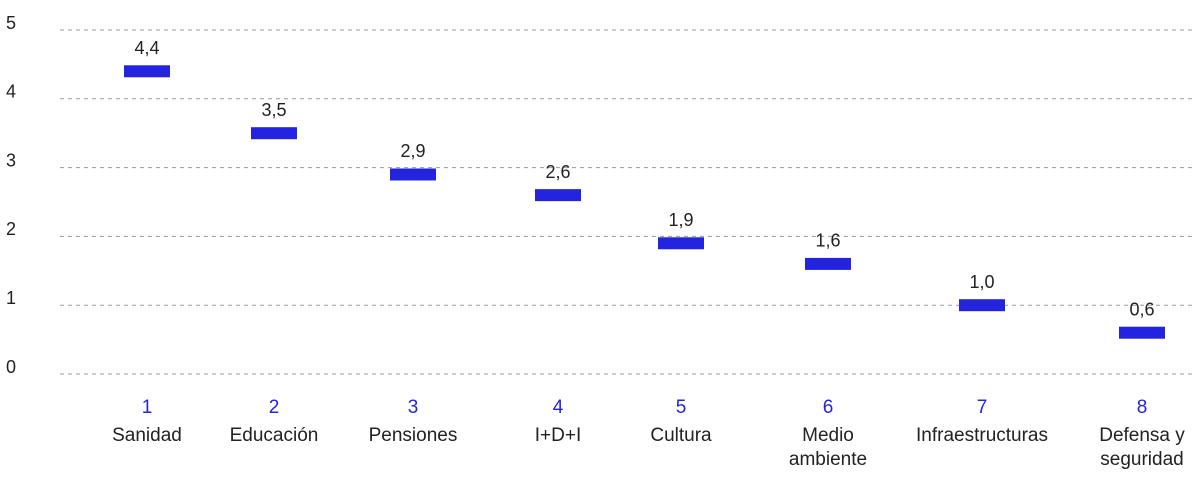 This screenshot has width=1194, height=481. What do you see at coordinates (413, 435) in the screenshot?
I see `category-label: Pensiones` at bounding box center [413, 435].